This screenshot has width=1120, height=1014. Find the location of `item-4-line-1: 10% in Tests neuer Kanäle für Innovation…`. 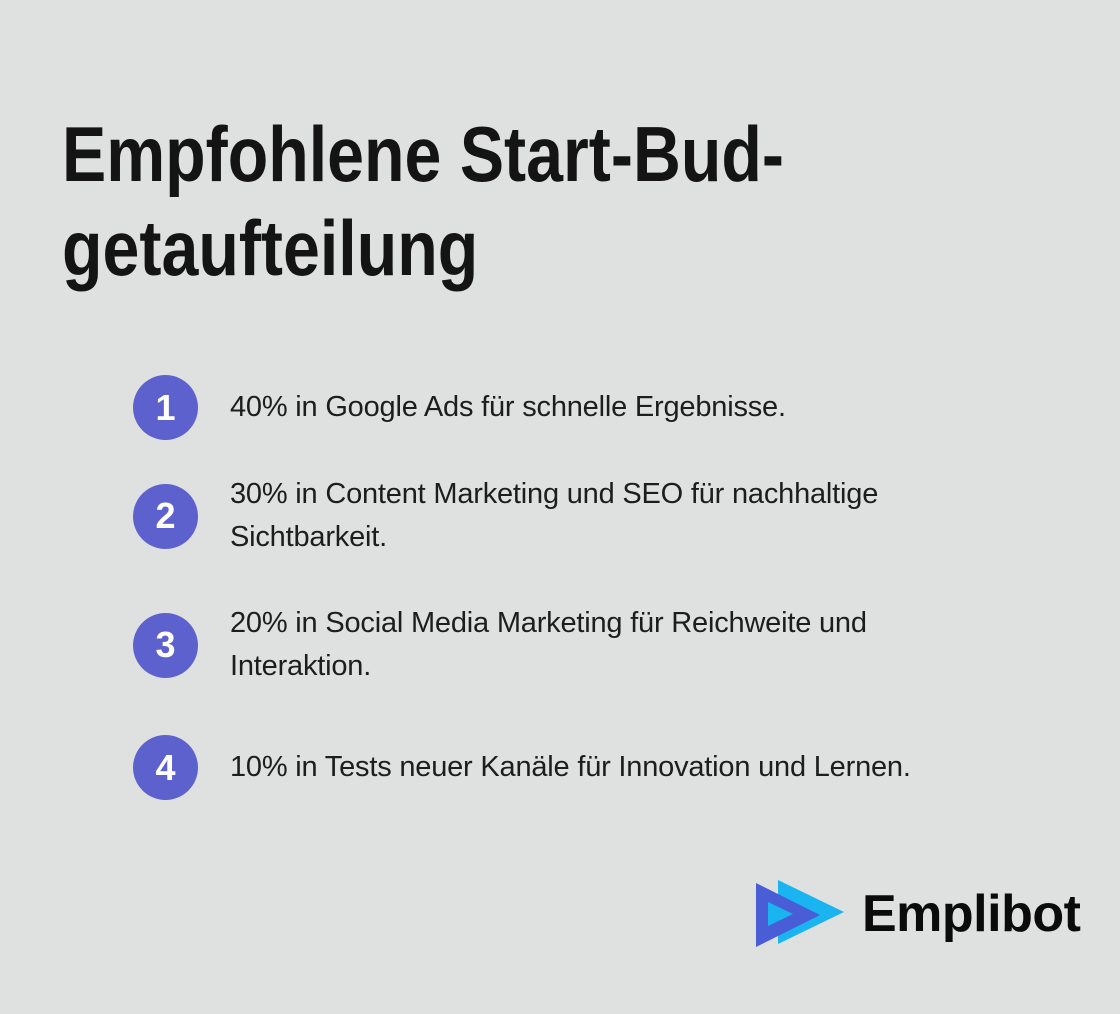

item-4-line-1: 10% in Tests neuer Kanäle für Innovation… is located at coordinates (570, 767).